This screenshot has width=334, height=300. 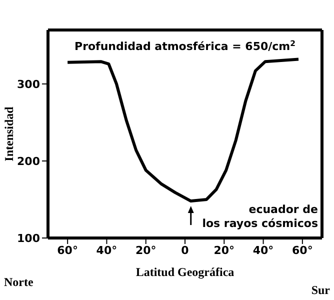 What do you see at coordinates (9, 134) in the screenshot?
I see `y-axis-title: Intensidad` at bounding box center [9, 134].